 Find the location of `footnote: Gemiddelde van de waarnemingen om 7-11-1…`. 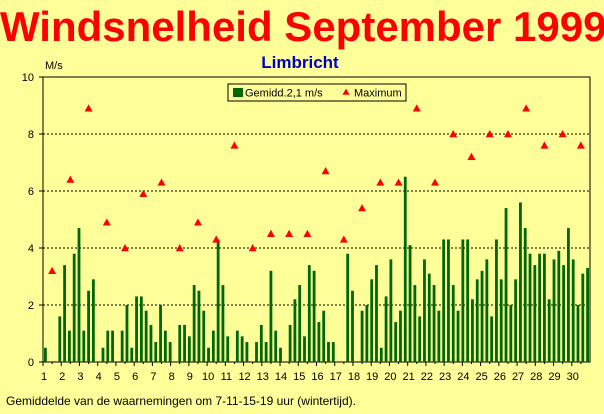

footnote: Gemiddelde van de waarnemingen om 7-11-1… is located at coordinates (181, 401).